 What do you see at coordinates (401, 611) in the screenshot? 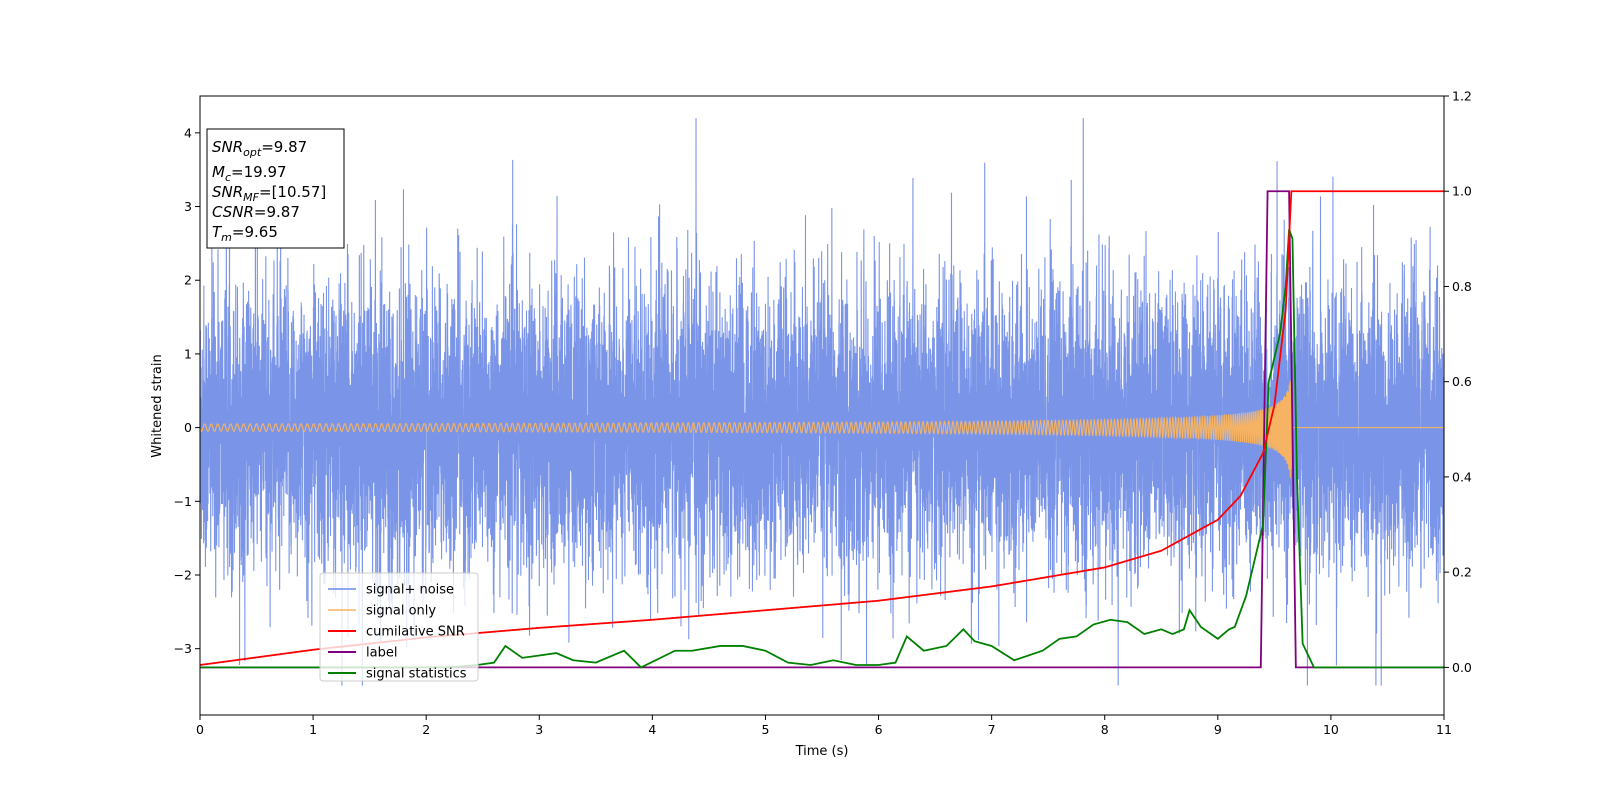
I see `legend-label: signal only` at bounding box center [401, 611].